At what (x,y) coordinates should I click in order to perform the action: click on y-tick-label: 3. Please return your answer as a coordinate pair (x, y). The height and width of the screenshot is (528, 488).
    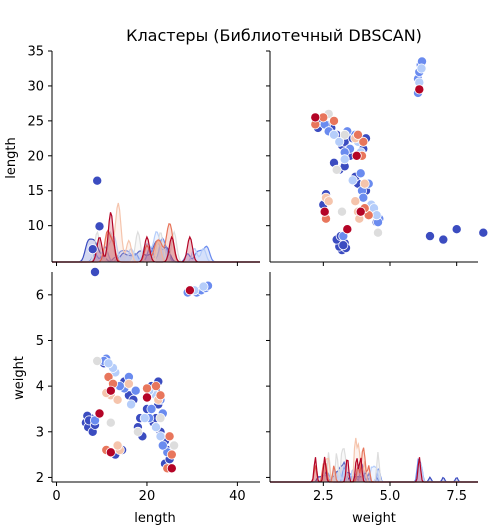
    Looking at the image, I should click on (40, 432).